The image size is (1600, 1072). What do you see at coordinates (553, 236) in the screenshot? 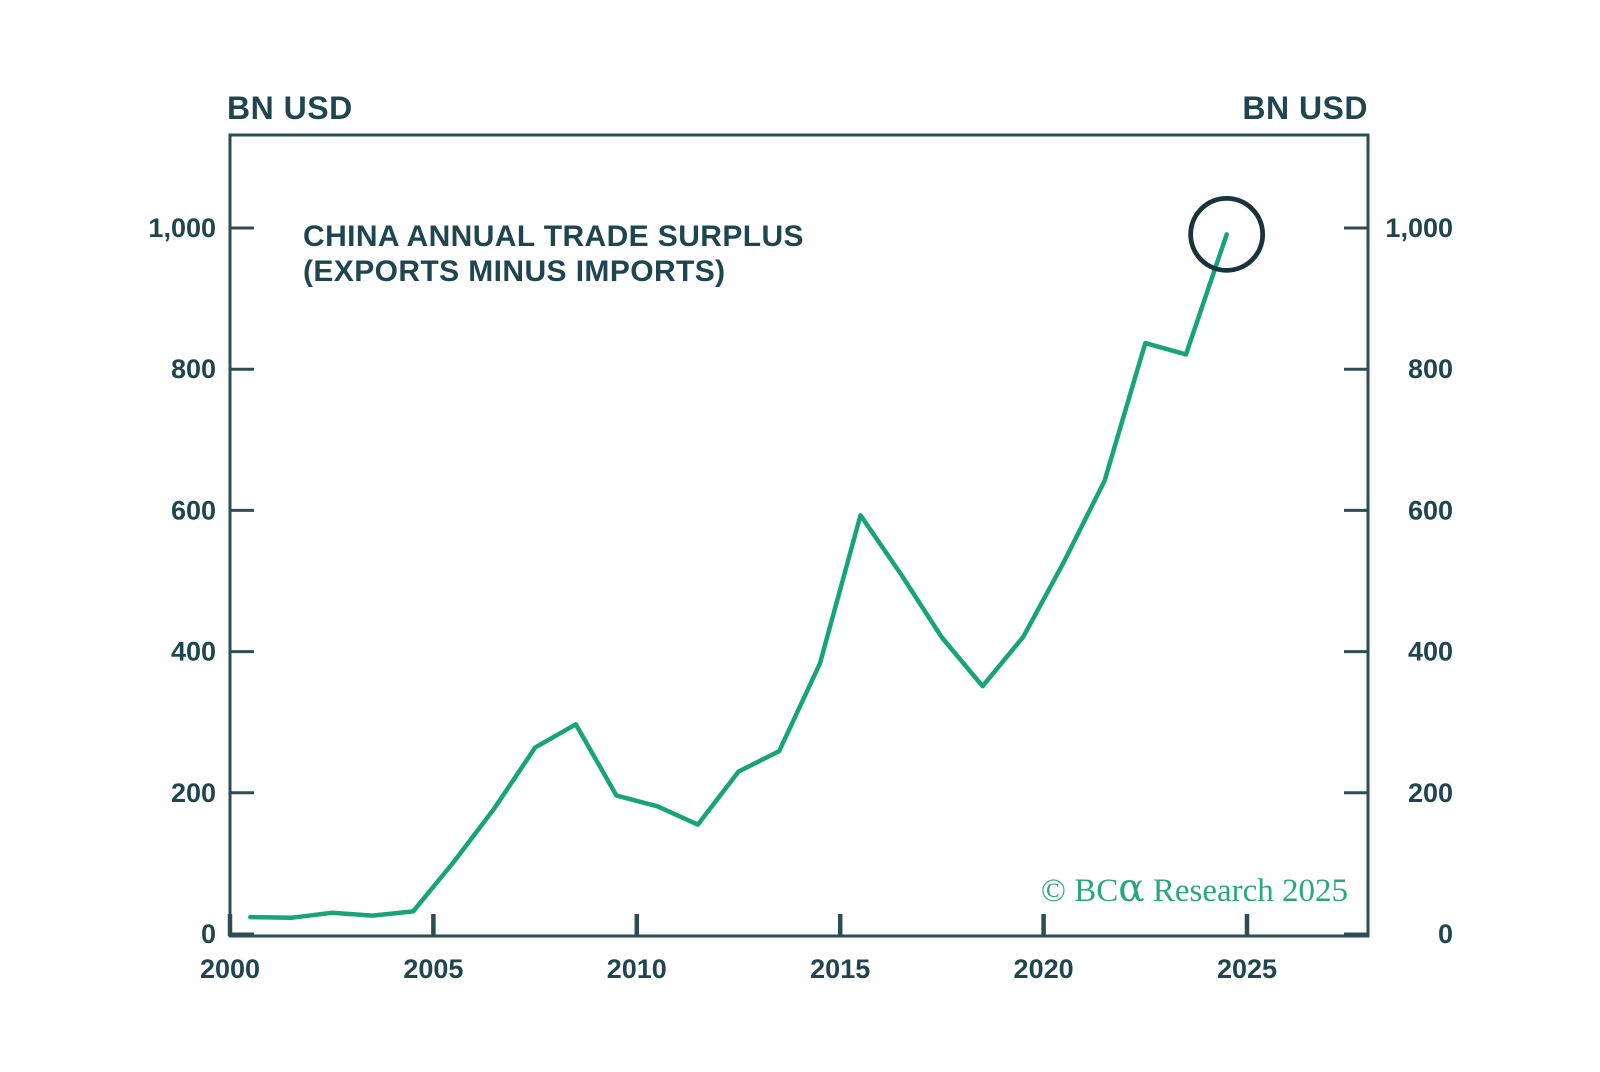
I see `chart-title-line1: CHINA ANNUAL TRADE SURPLUS` at bounding box center [553, 236].